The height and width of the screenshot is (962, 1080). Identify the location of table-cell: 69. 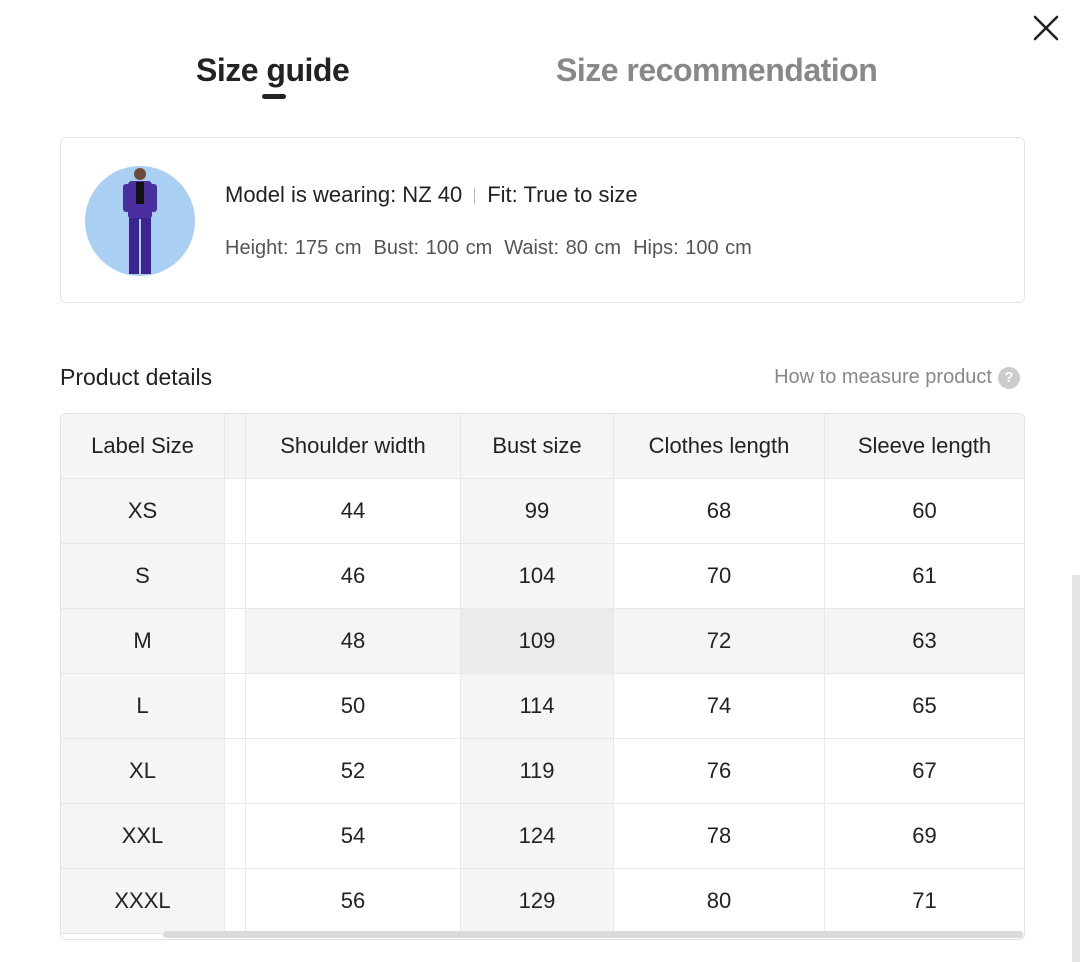
(924, 835).